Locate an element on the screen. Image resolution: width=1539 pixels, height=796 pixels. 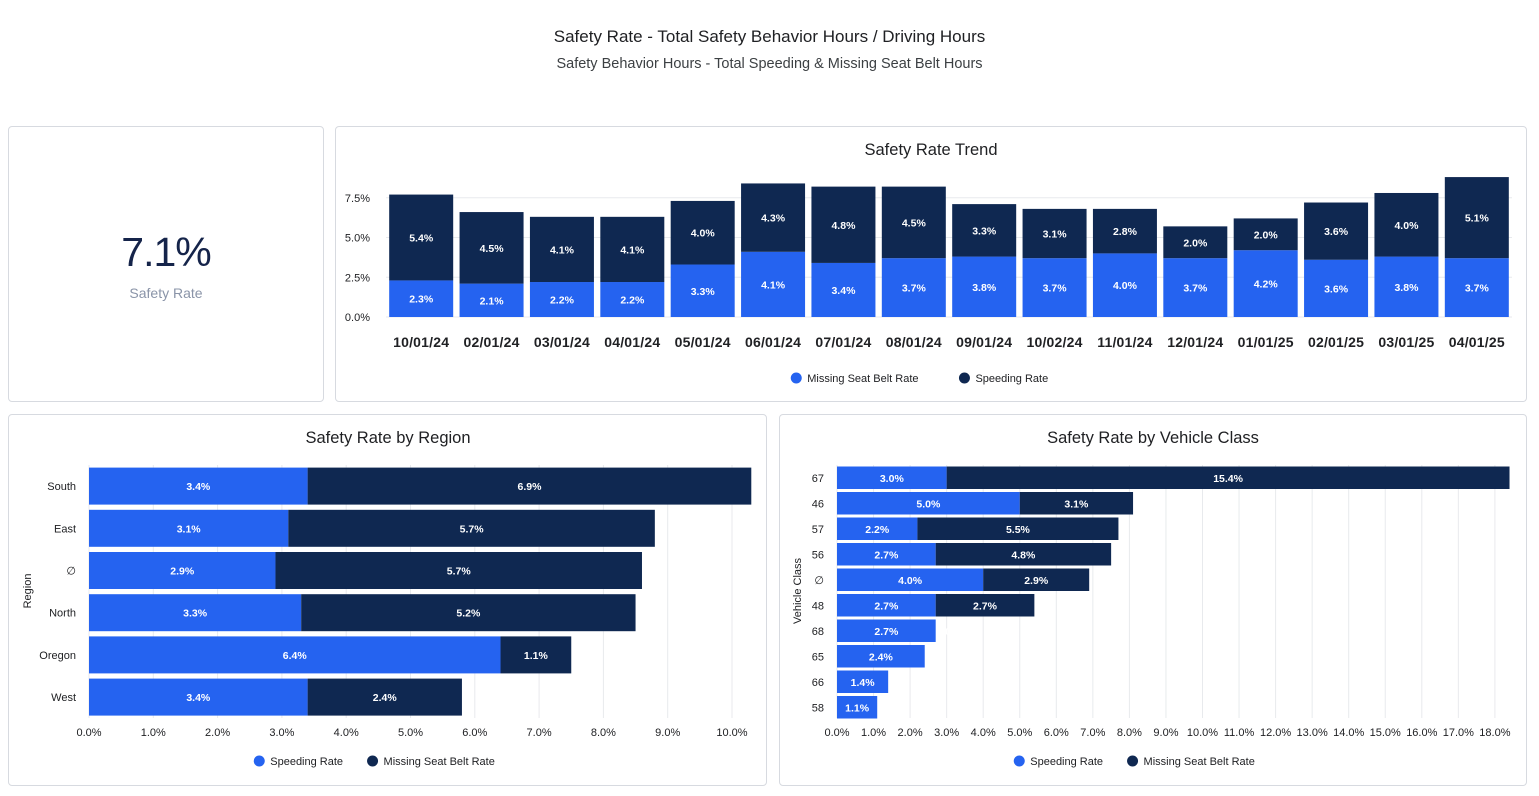
data-label: 5.2% is located at coordinates (468, 614).